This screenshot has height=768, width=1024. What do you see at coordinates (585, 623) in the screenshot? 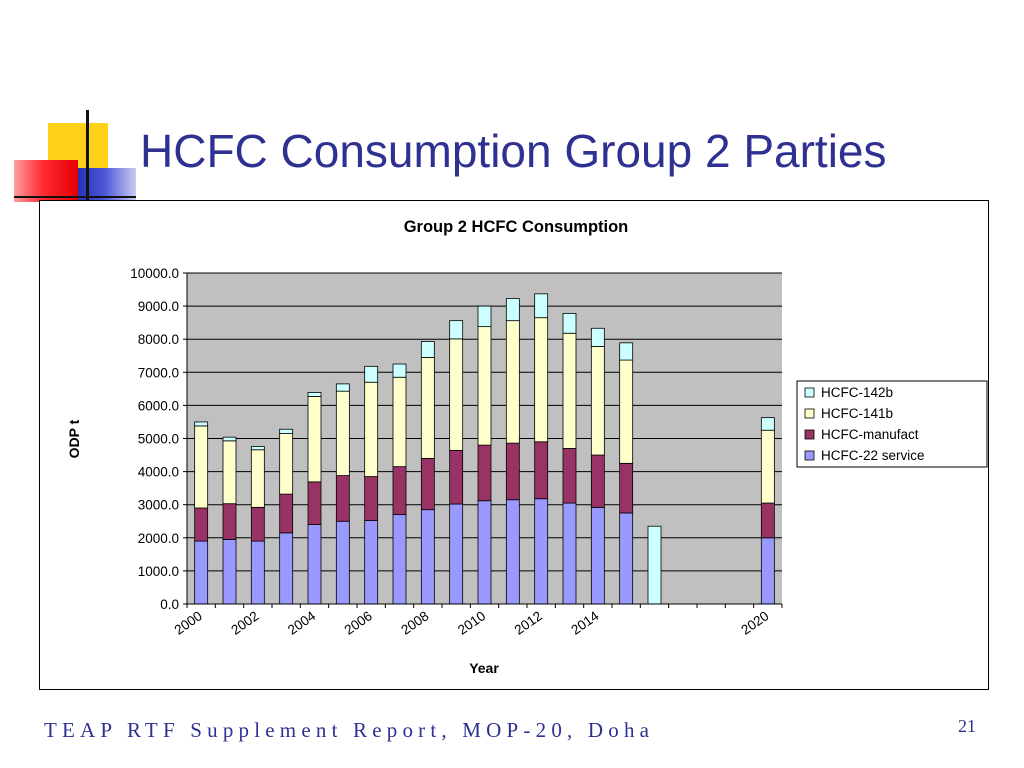
I see `x-tick-label: 2014` at bounding box center [585, 623].